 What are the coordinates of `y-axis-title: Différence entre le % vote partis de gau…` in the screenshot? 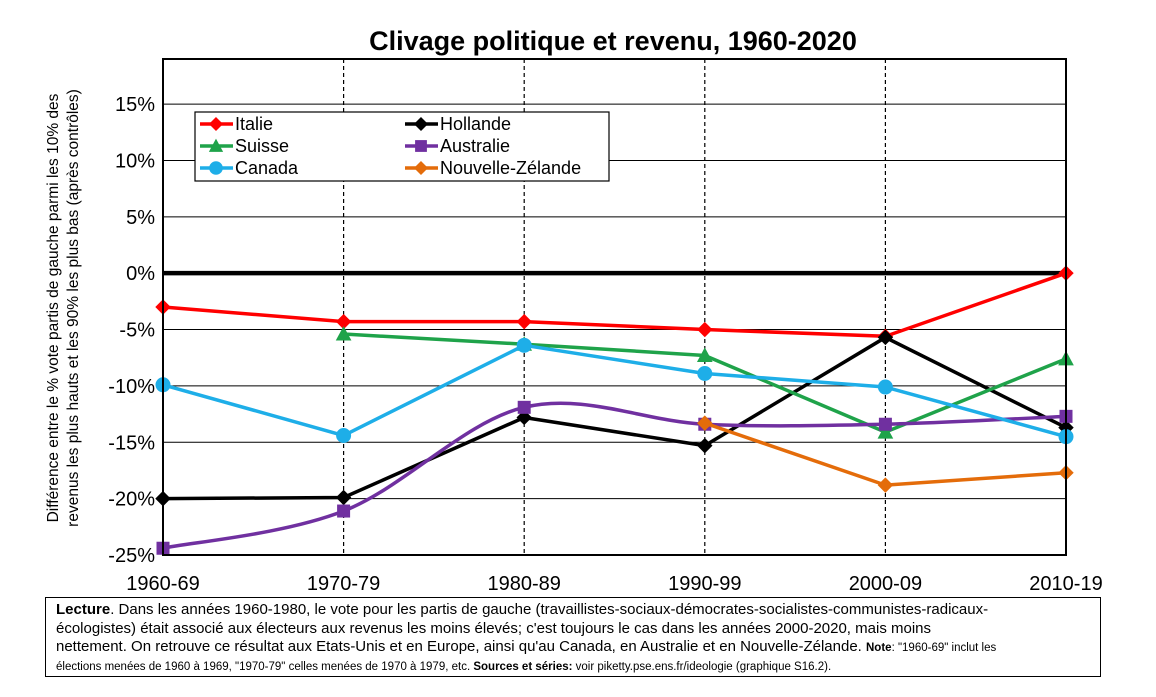 It's located at (63, 308).